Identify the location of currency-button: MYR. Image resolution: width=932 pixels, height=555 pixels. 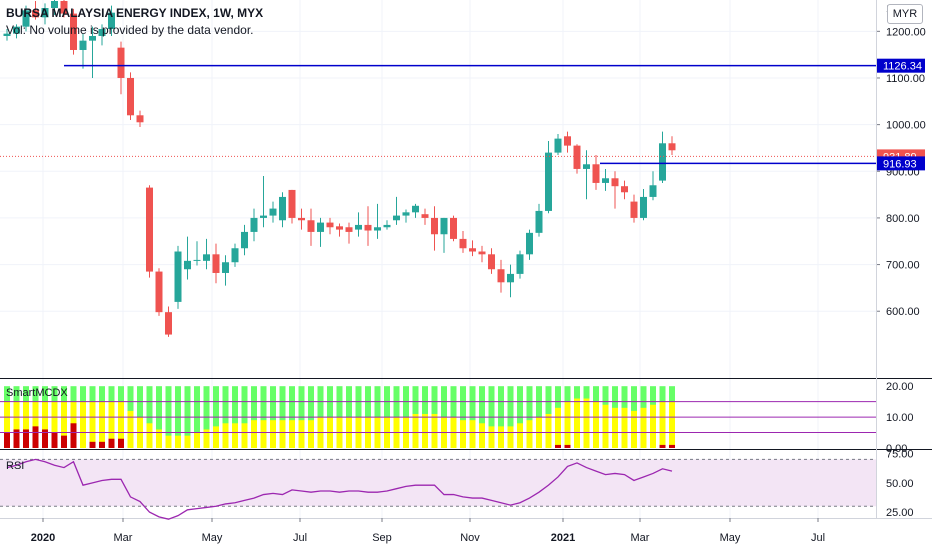
(905, 14).